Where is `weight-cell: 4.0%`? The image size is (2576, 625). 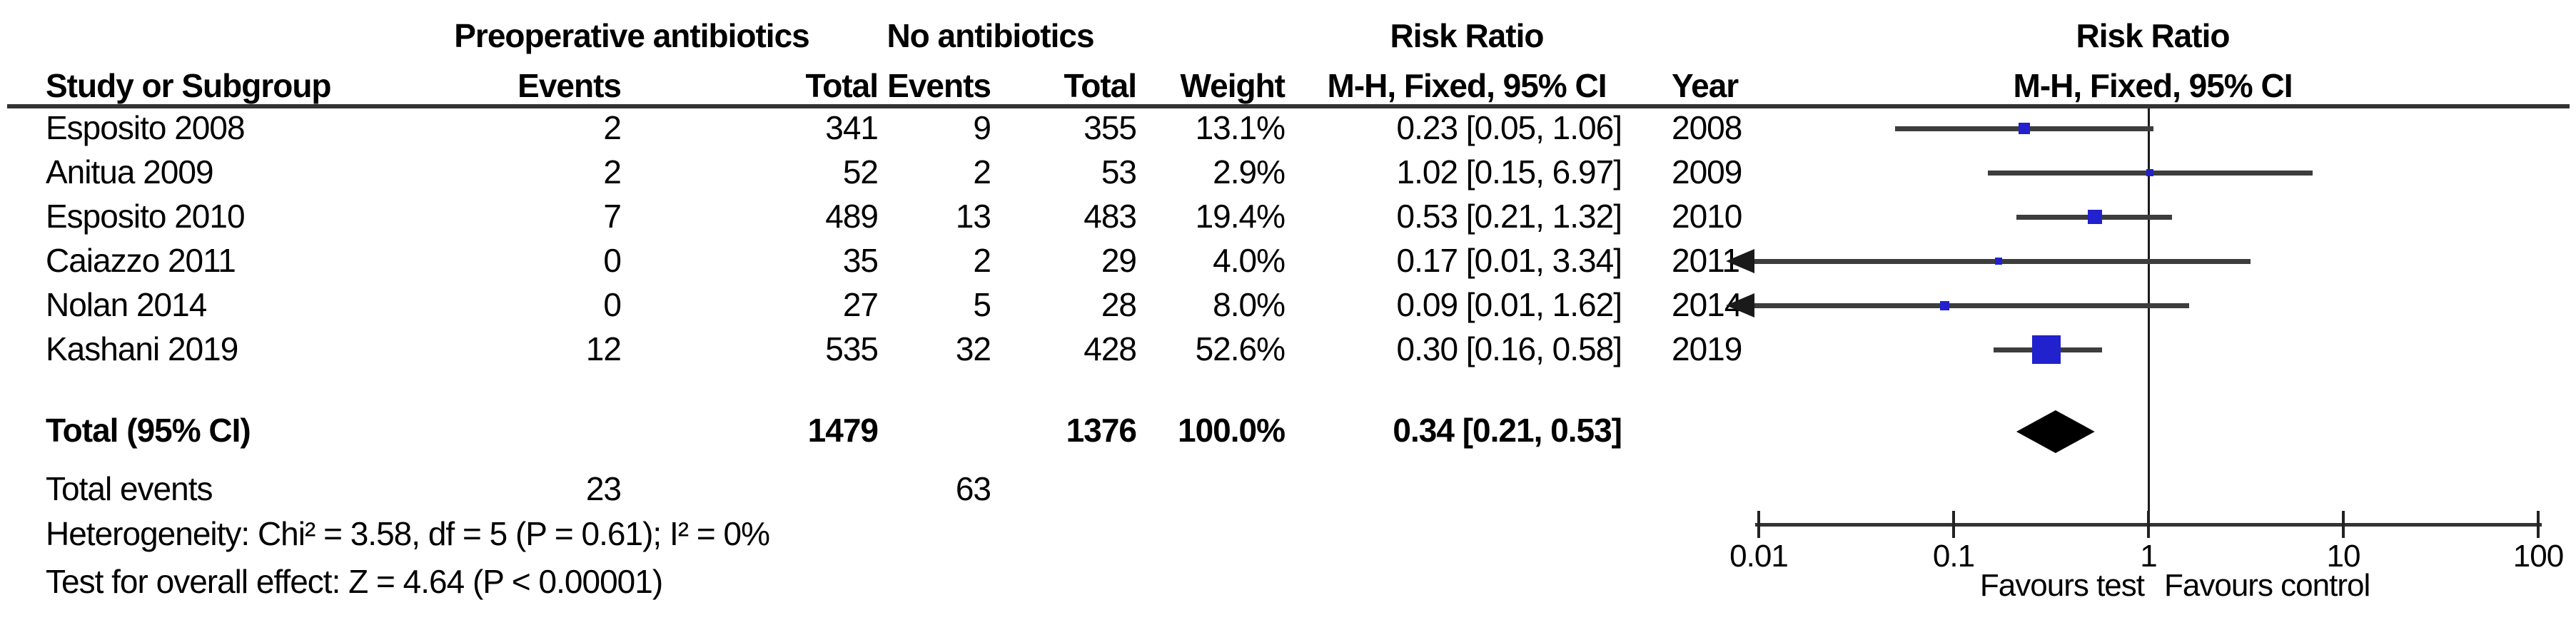 weight-cell: 4.0% is located at coordinates (1249, 260).